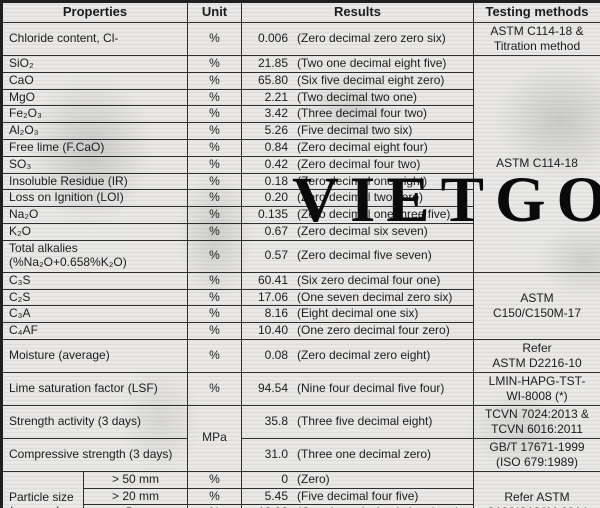 The height and width of the screenshot is (508, 600). What do you see at coordinates (272, 214) in the screenshot?
I see `result-value: 0.135` at bounding box center [272, 214].